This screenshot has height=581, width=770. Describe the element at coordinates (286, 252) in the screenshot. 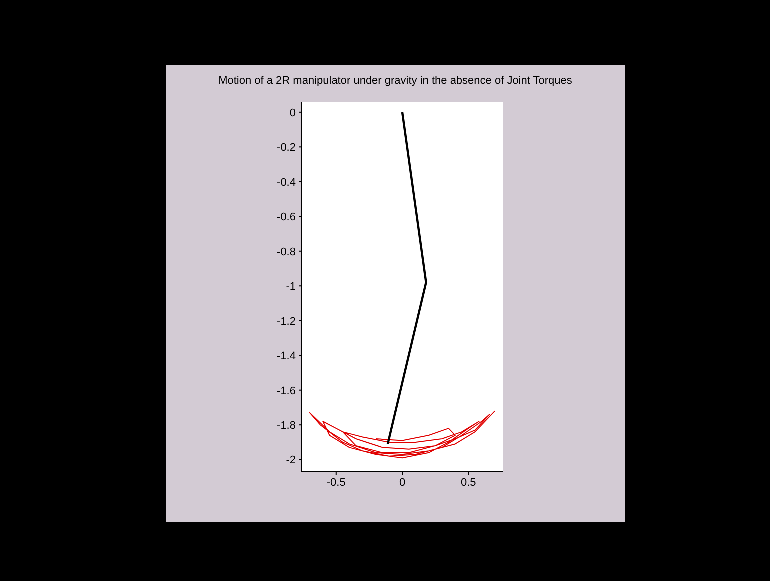

I see `y-tick-label: -0.8` at that location.